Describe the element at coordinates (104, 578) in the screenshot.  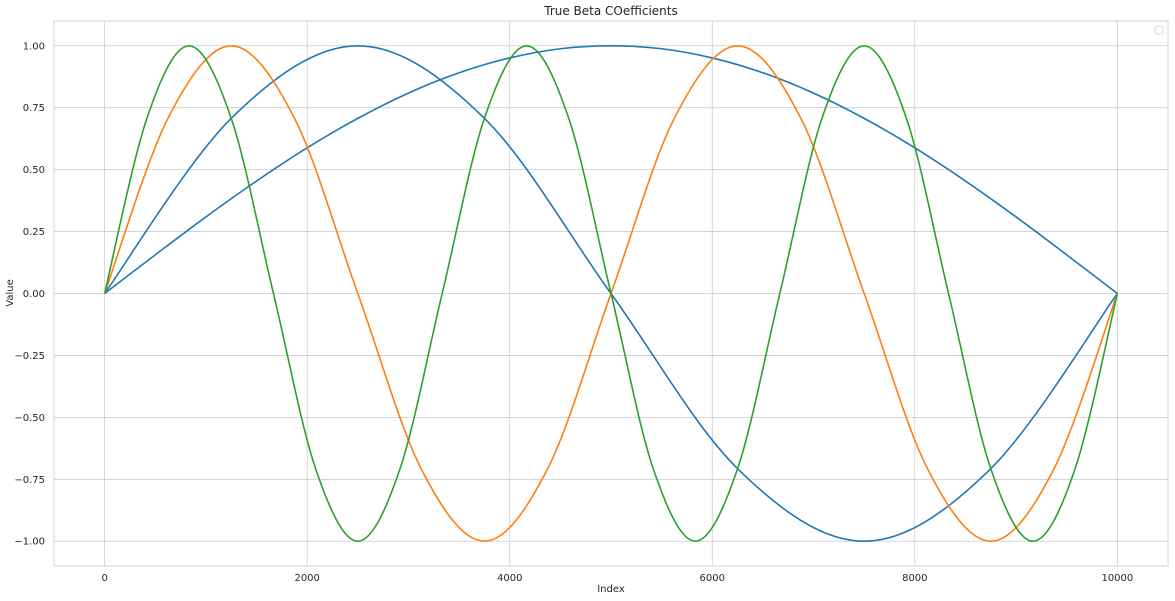
I see `x-tick-label: 0` at that location.